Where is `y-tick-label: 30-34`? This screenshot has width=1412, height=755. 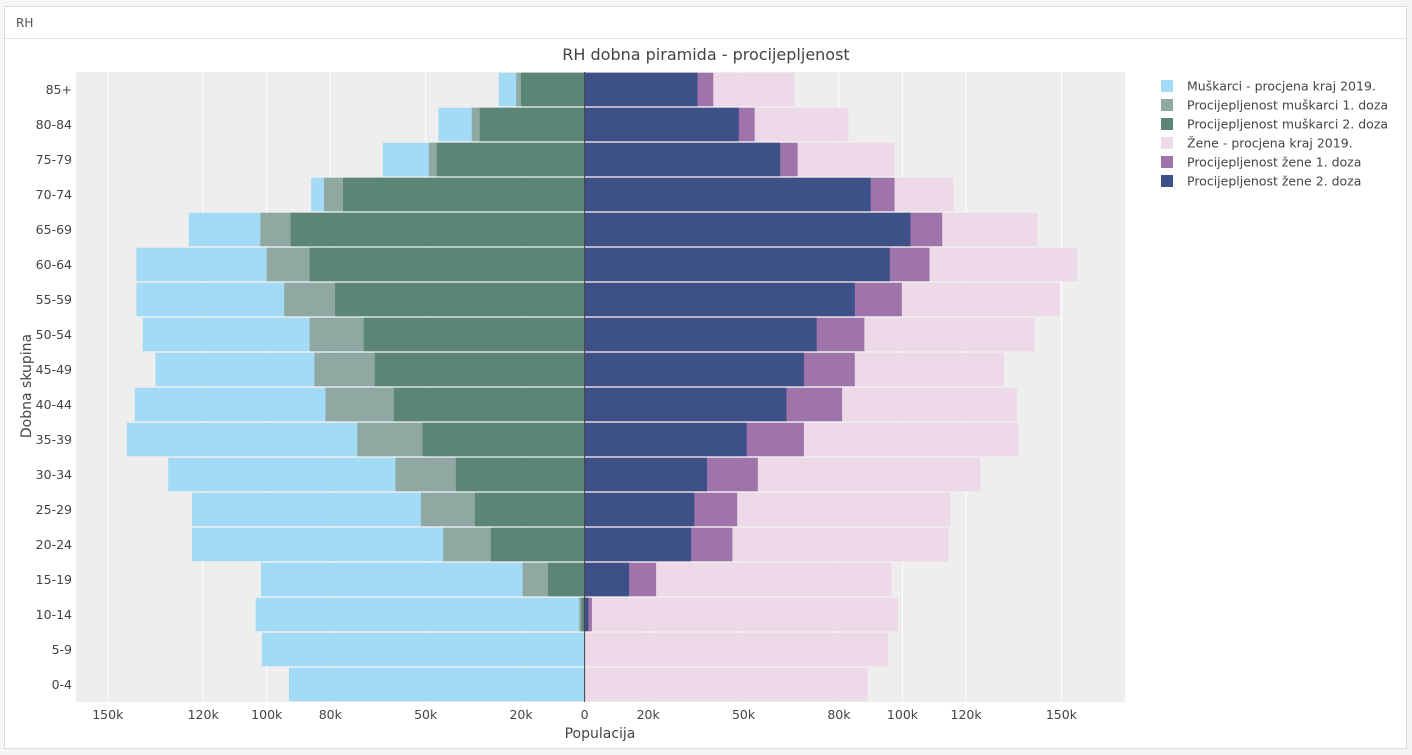
y-tick-label: 30-34 is located at coordinates (54, 474).